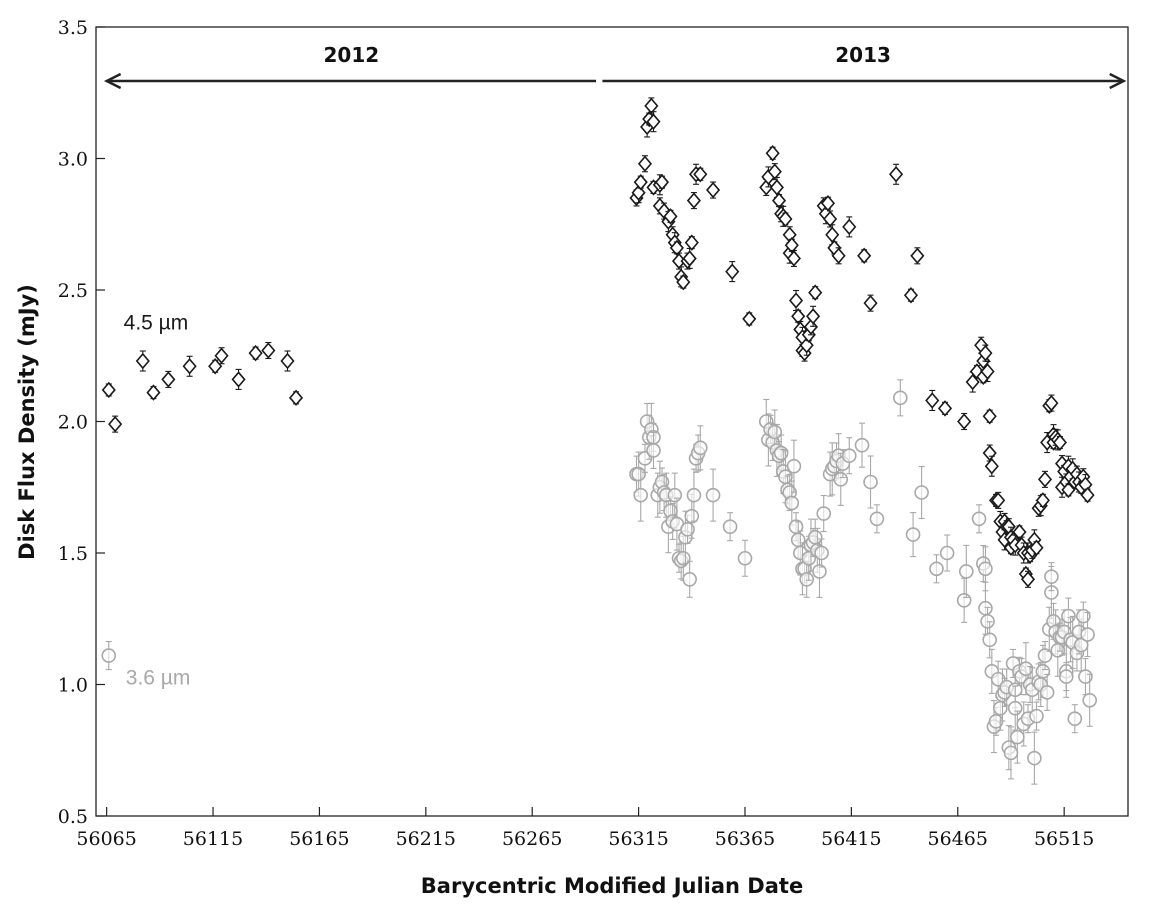 This screenshot has width=1159, height=915. I want to click on year-label-2013: 2013, so click(863, 55).